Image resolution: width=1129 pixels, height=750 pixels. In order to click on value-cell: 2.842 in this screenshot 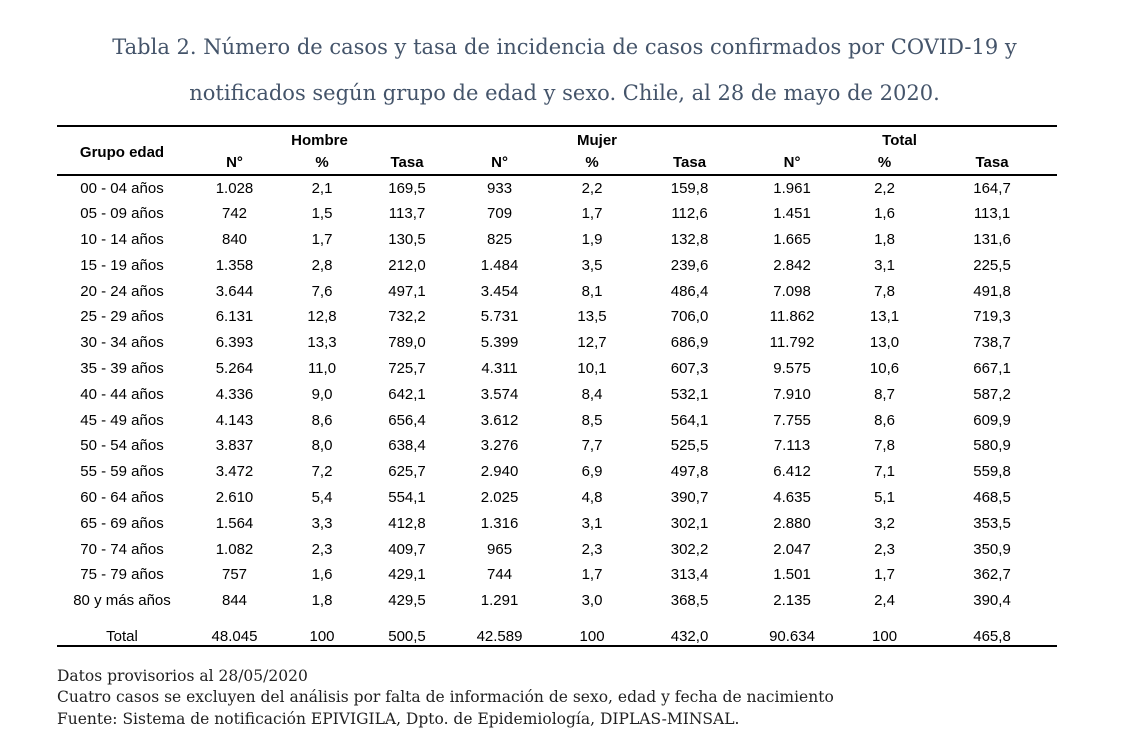, I will do `click(792, 265)`.